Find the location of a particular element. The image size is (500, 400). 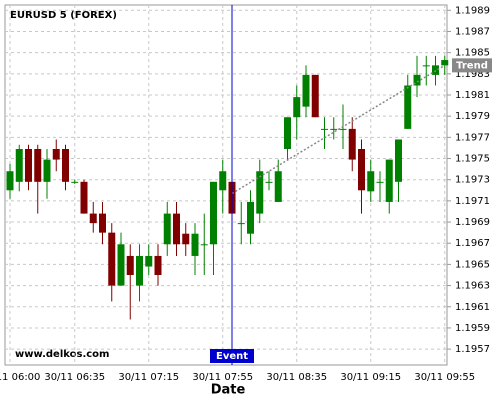

trend-line is located at coordinates (338, 129).